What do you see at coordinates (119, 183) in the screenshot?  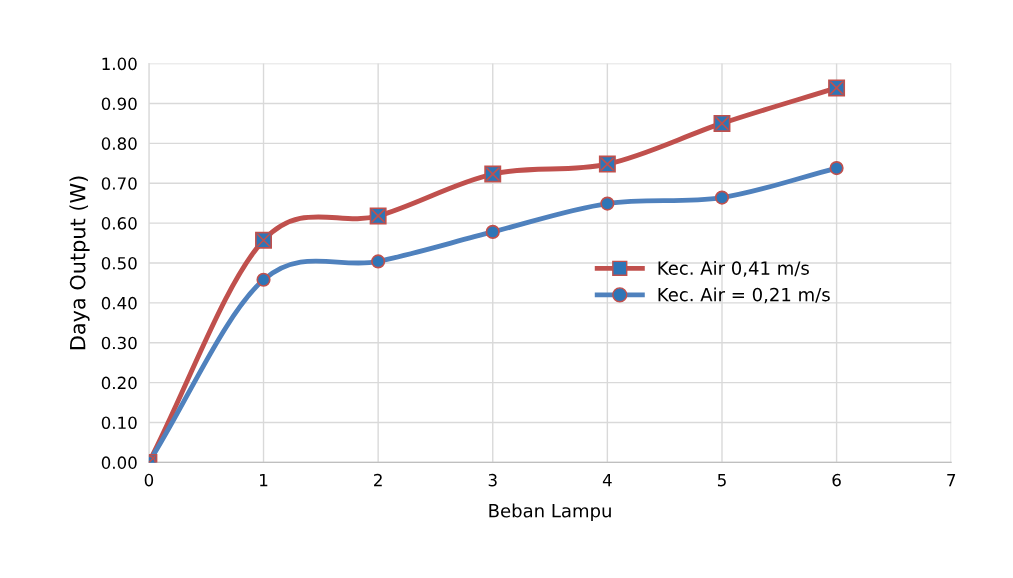 I see `y-tick-label: 0.70` at bounding box center [119, 183].